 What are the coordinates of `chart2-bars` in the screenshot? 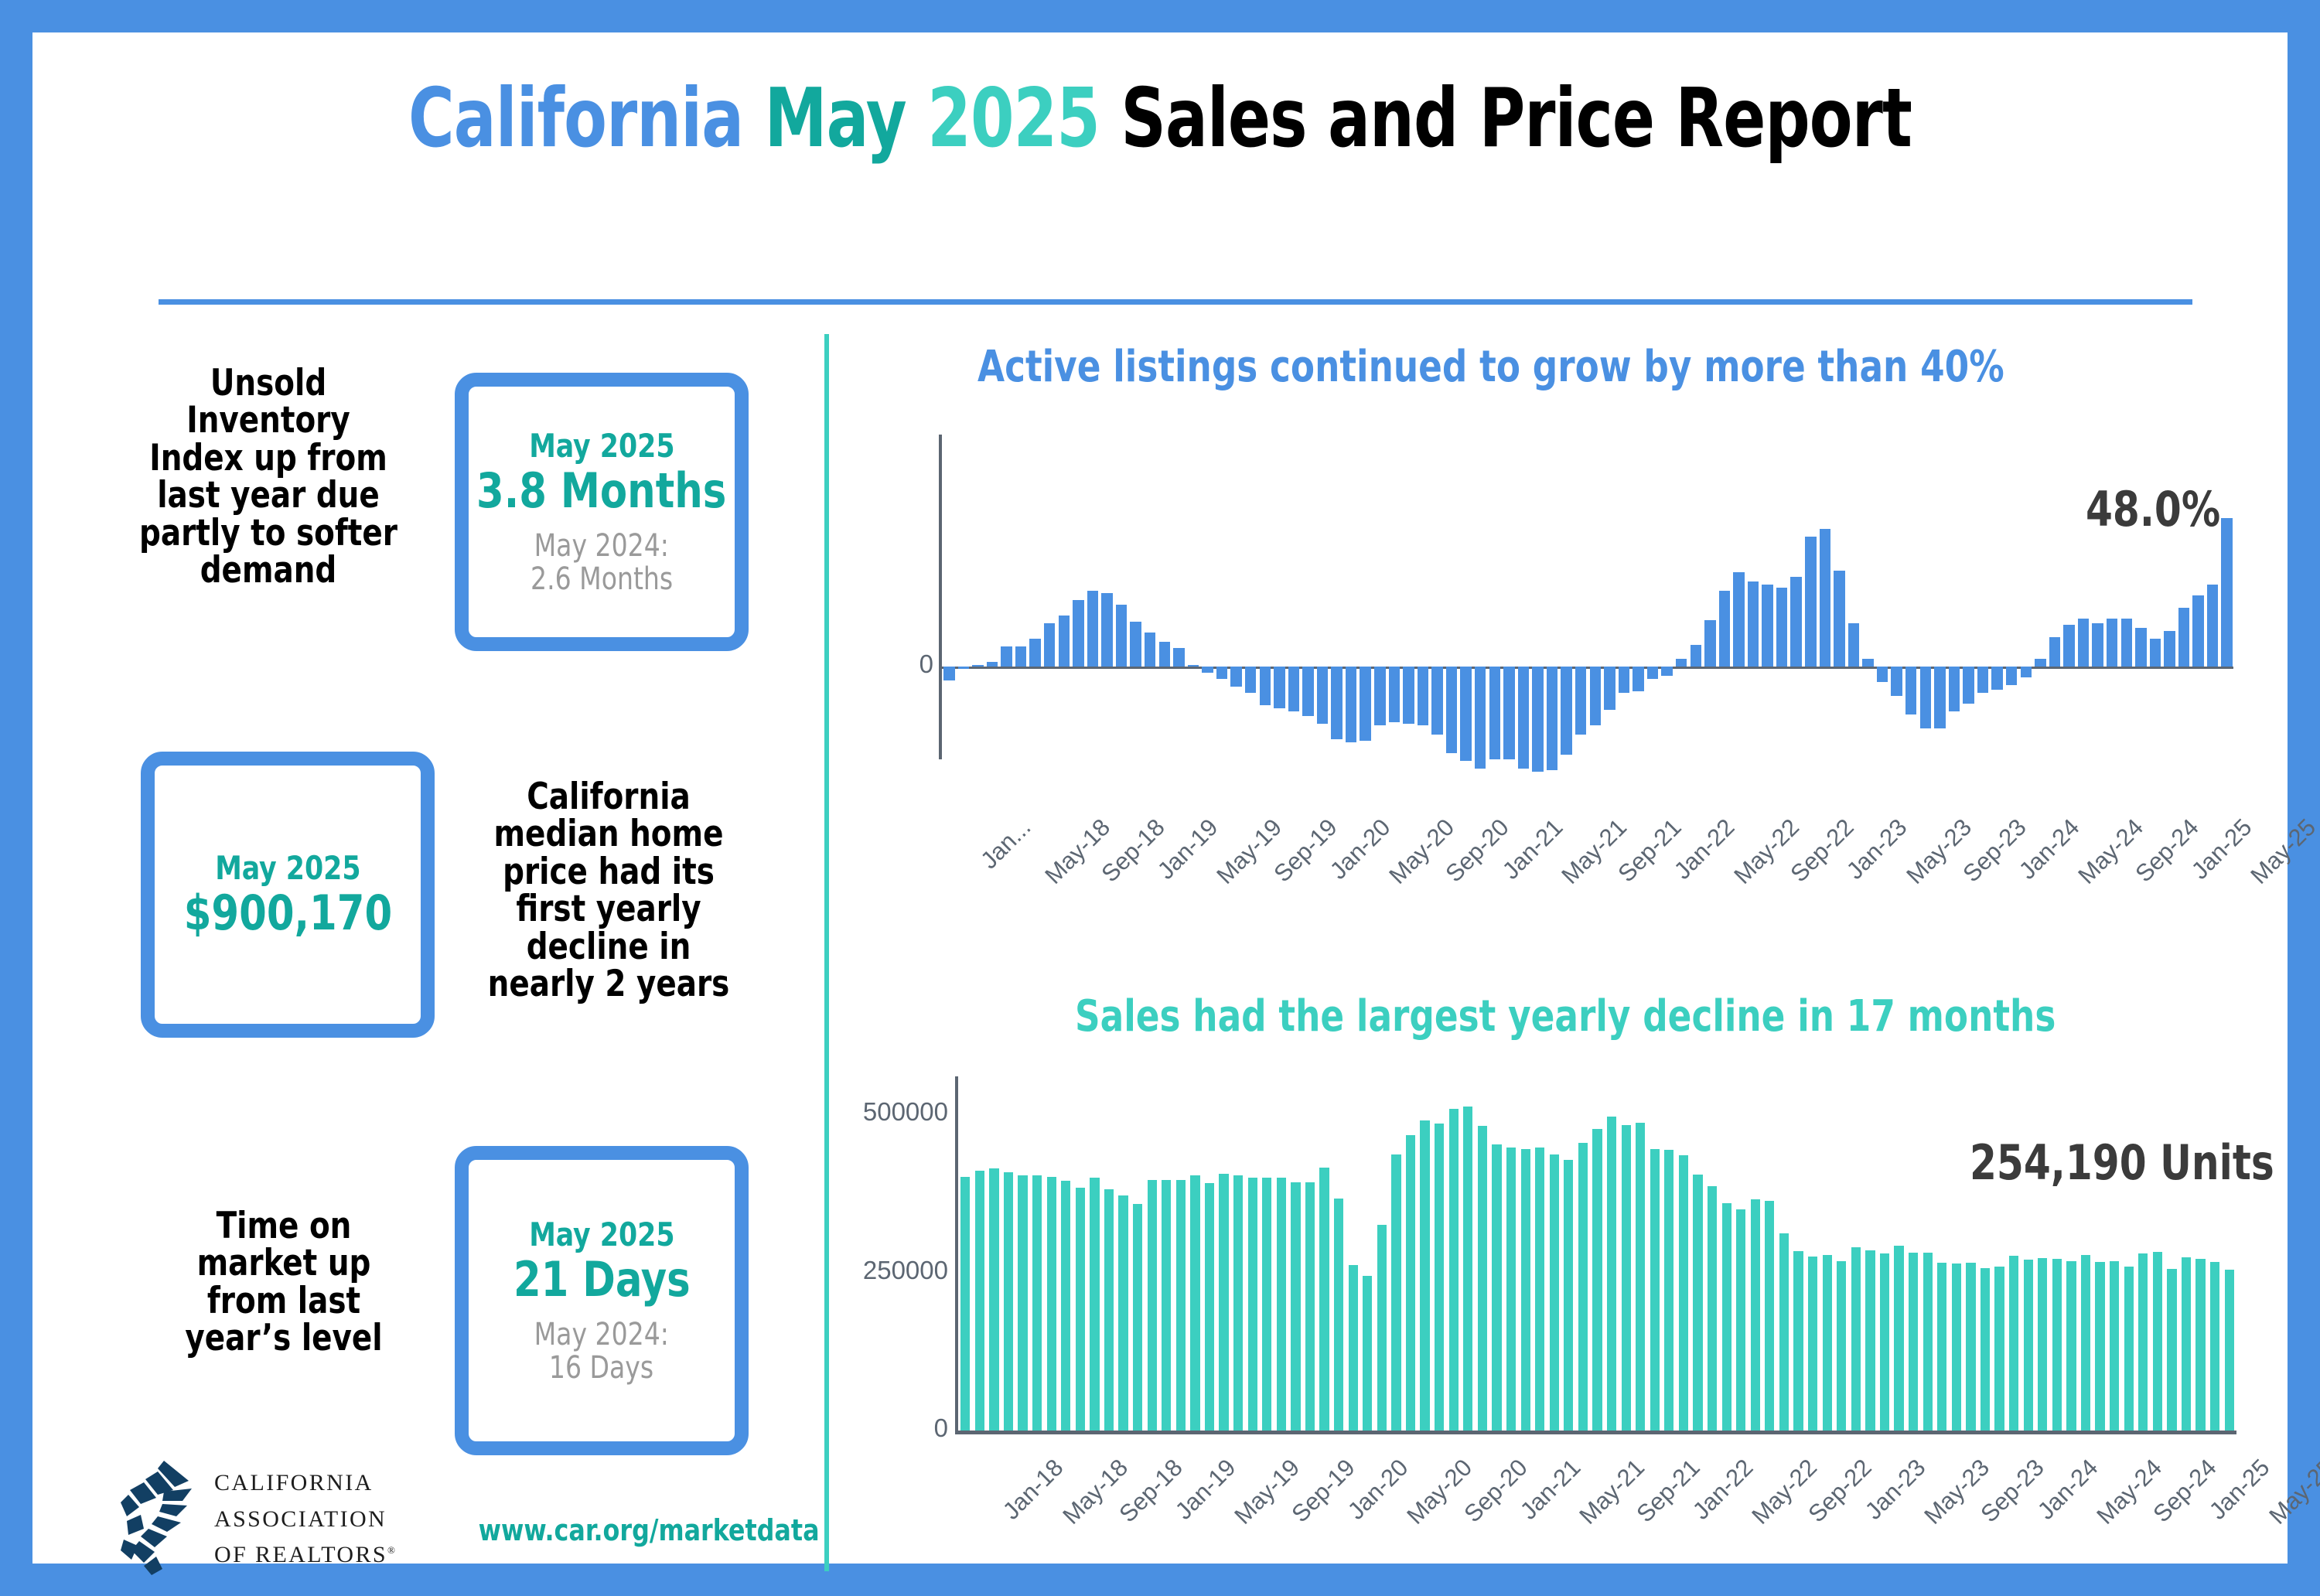 It's located at (1597, 1253).